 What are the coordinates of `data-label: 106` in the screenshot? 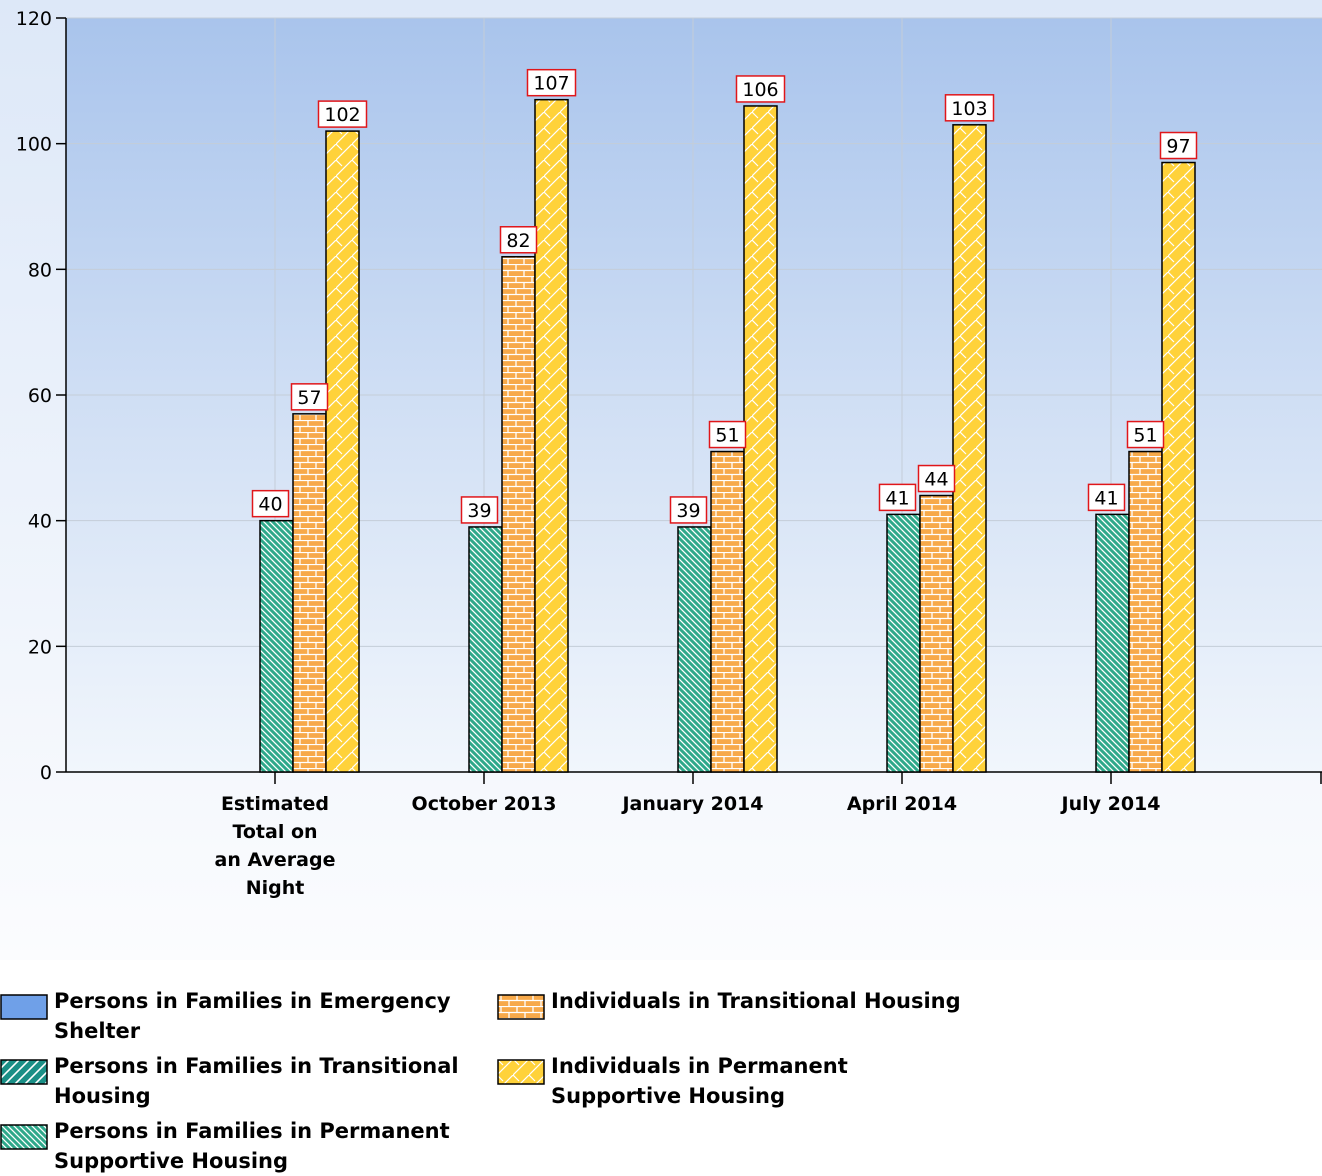 It's located at (760, 89).